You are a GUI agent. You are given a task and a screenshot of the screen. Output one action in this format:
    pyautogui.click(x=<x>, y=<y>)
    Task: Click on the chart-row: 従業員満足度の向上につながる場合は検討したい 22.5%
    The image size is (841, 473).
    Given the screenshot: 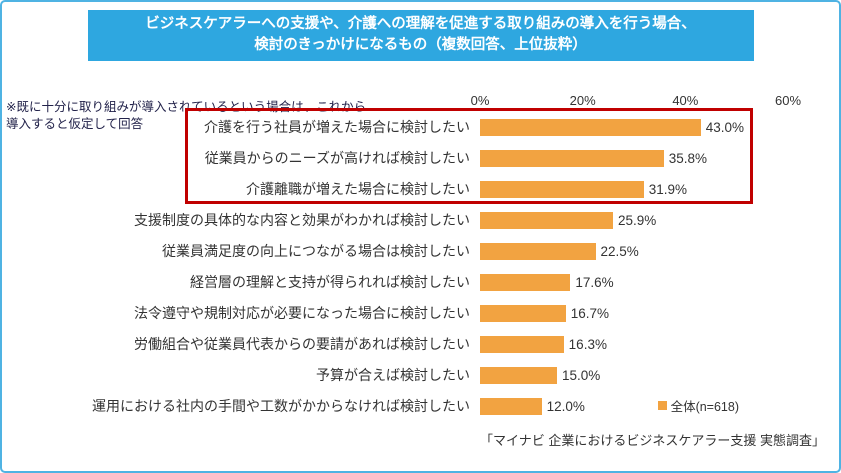 What is the action you would take?
    pyautogui.click(x=420, y=251)
    